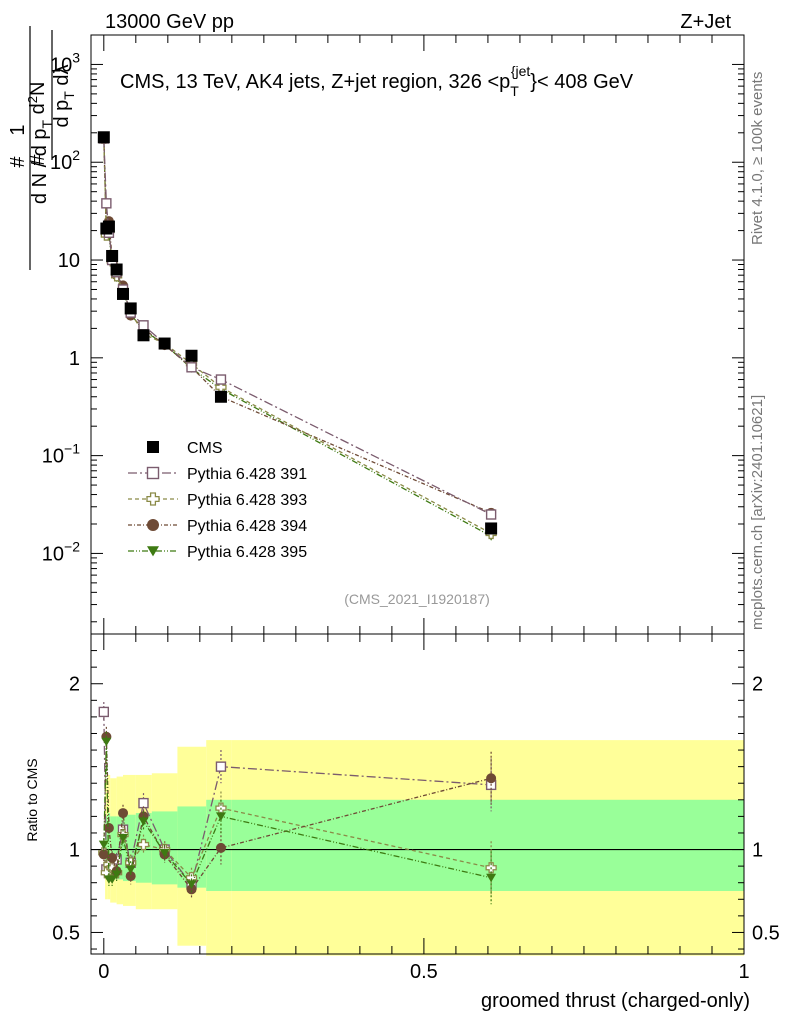 This screenshot has height=1024, width=786. What do you see at coordinates (615, 1001) in the screenshot?
I see `x-axis-label: groomed thrust (charged-only)` at bounding box center [615, 1001].